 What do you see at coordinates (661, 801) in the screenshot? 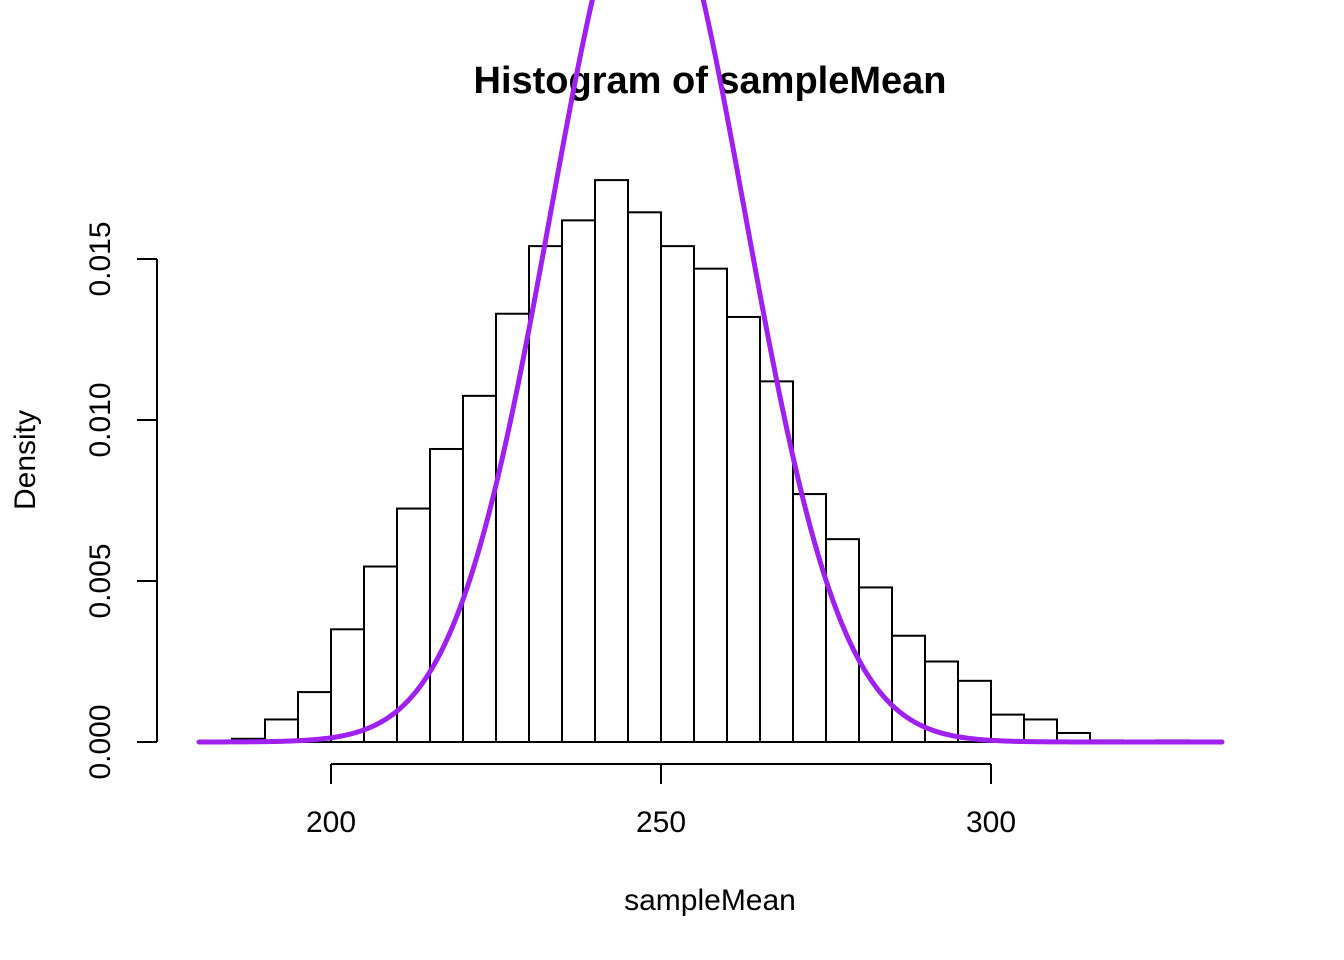
I see `x-axis: 200 250 300` at bounding box center [661, 801].